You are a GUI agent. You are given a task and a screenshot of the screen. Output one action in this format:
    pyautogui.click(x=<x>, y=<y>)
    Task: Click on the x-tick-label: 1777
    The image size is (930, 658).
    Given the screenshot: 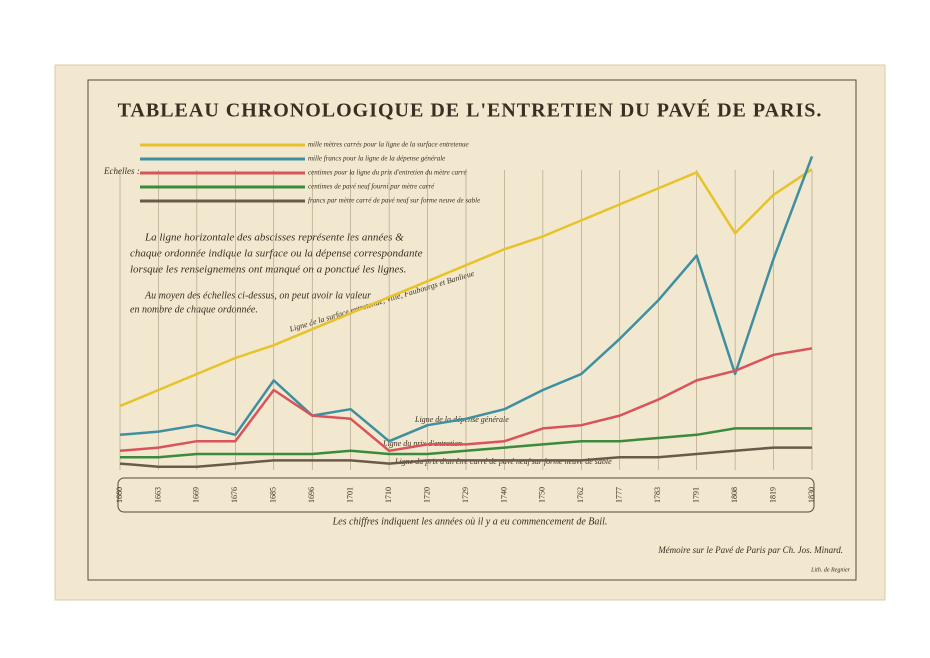 What is the action you would take?
    pyautogui.click(x=619, y=495)
    